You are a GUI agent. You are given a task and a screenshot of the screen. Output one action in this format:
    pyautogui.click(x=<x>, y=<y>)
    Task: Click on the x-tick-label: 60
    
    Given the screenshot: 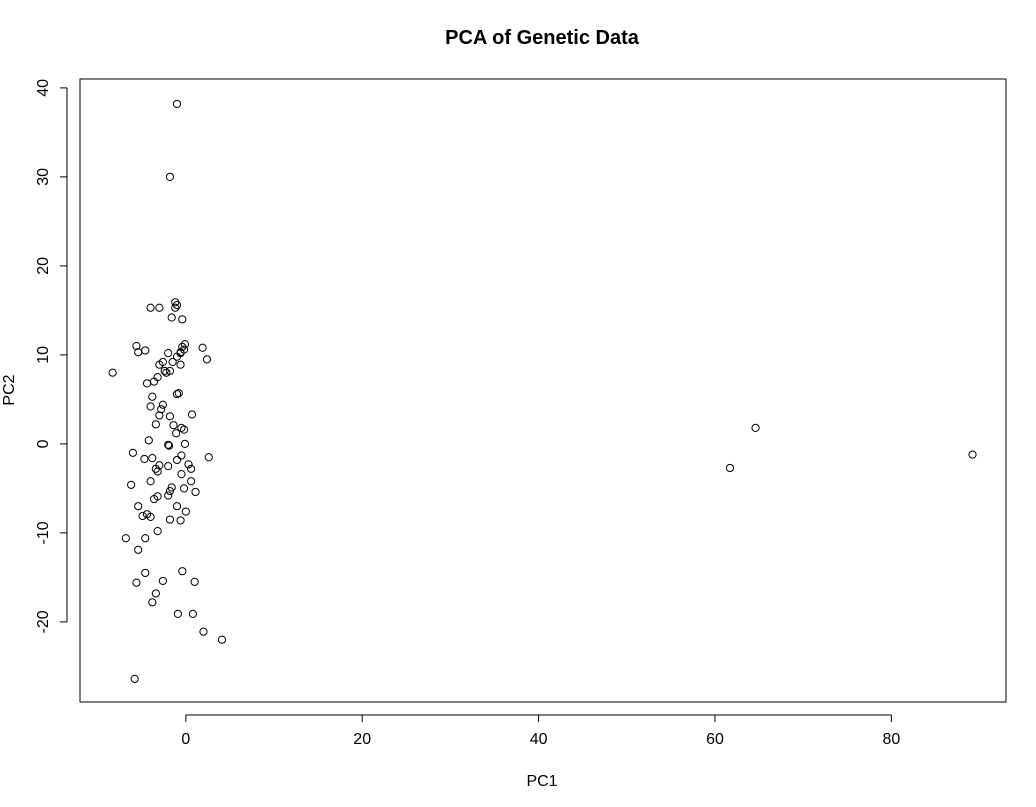 What is the action you would take?
    pyautogui.click(x=715, y=739)
    